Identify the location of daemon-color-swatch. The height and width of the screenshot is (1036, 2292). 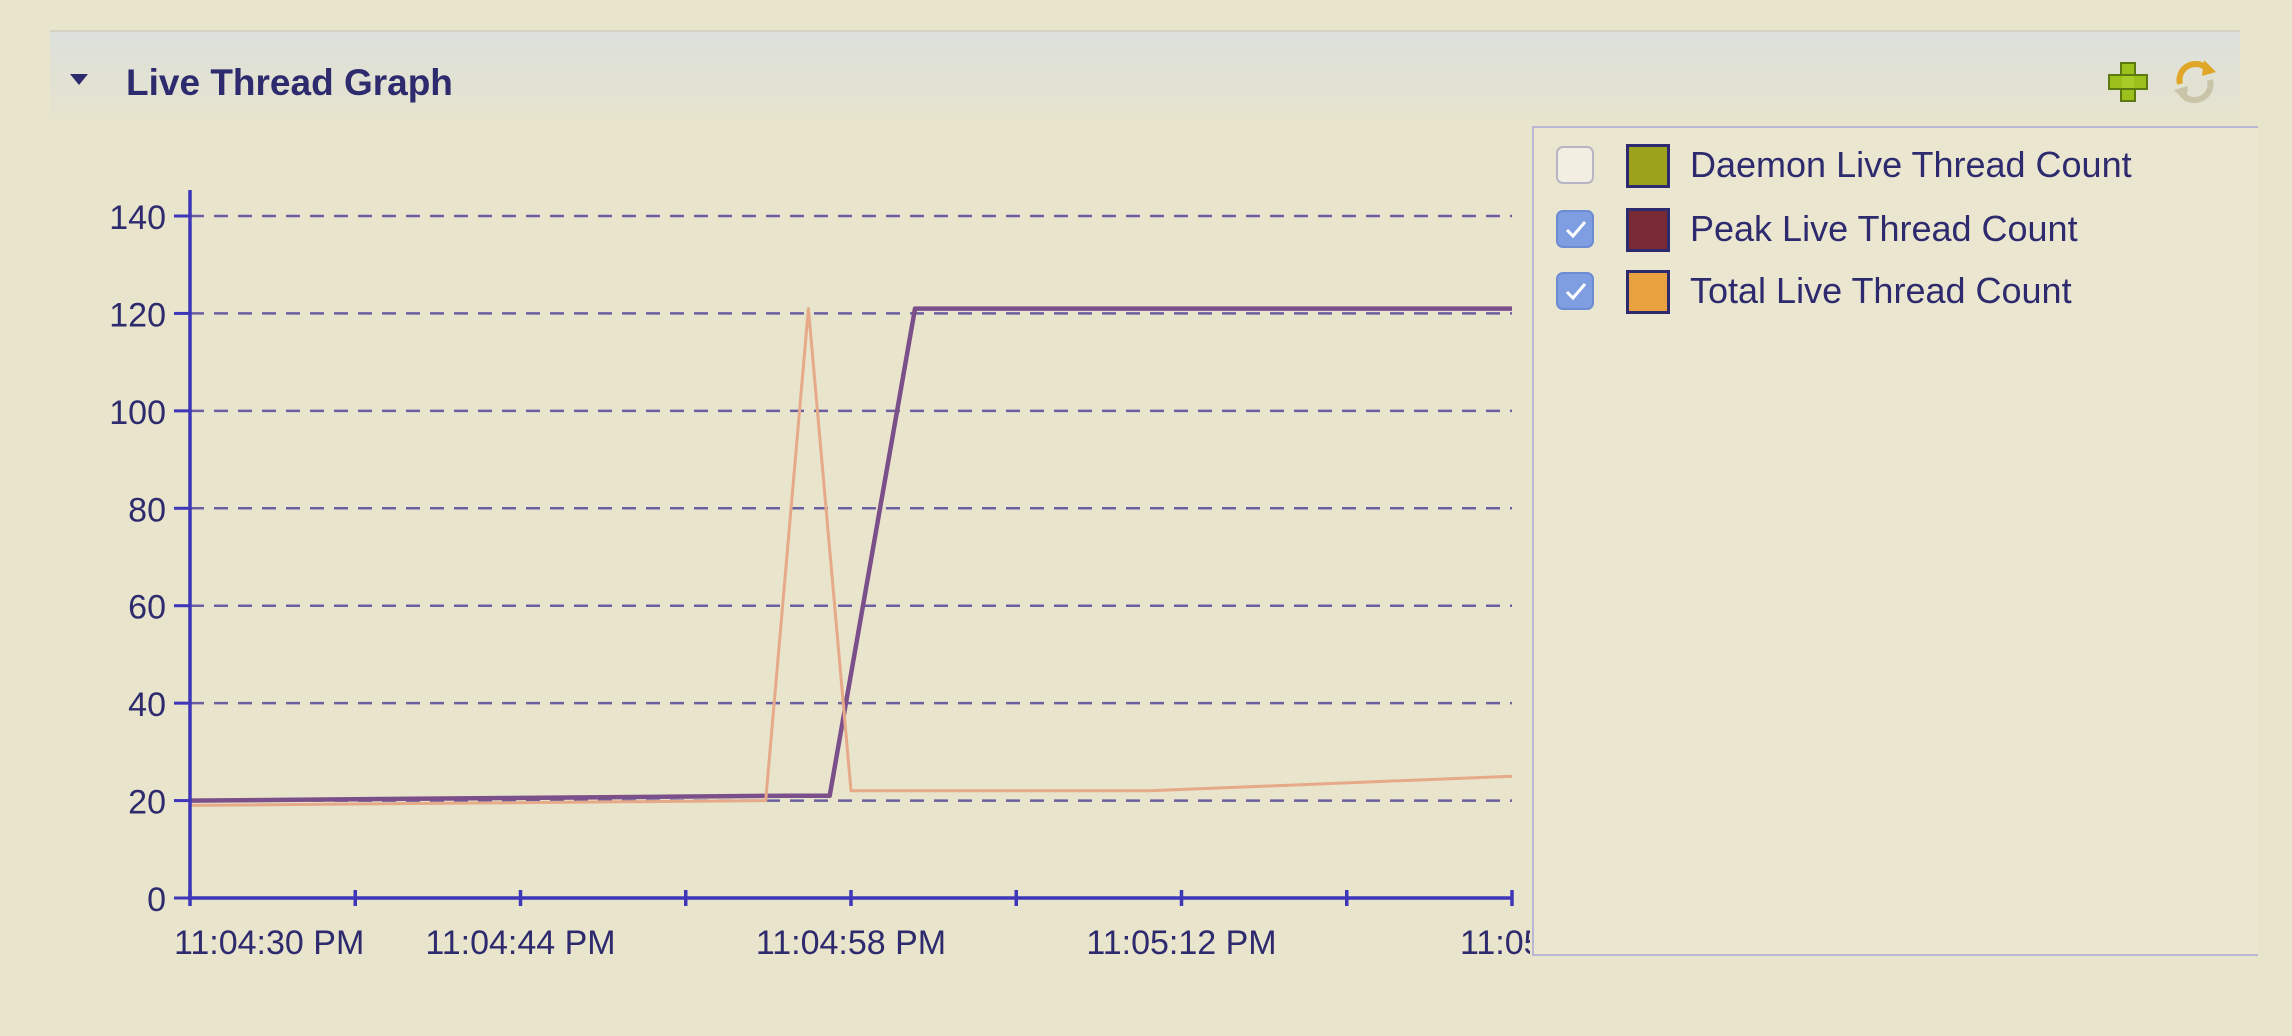
(1648, 166).